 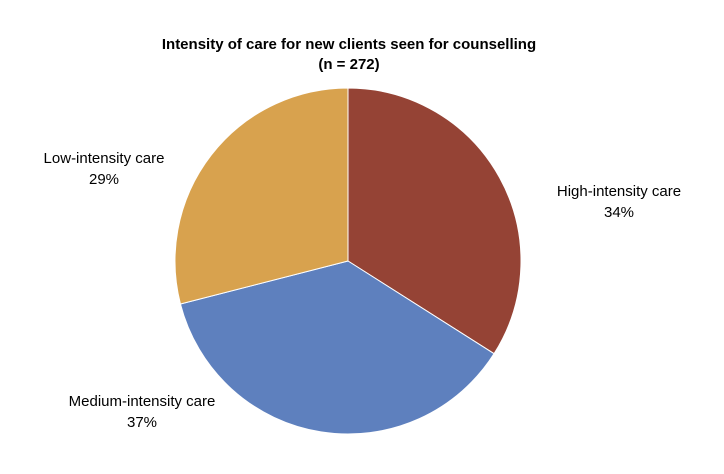 What do you see at coordinates (619, 191) in the screenshot?
I see `slice-label-high-intensity: High-intensity care` at bounding box center [619, 191].